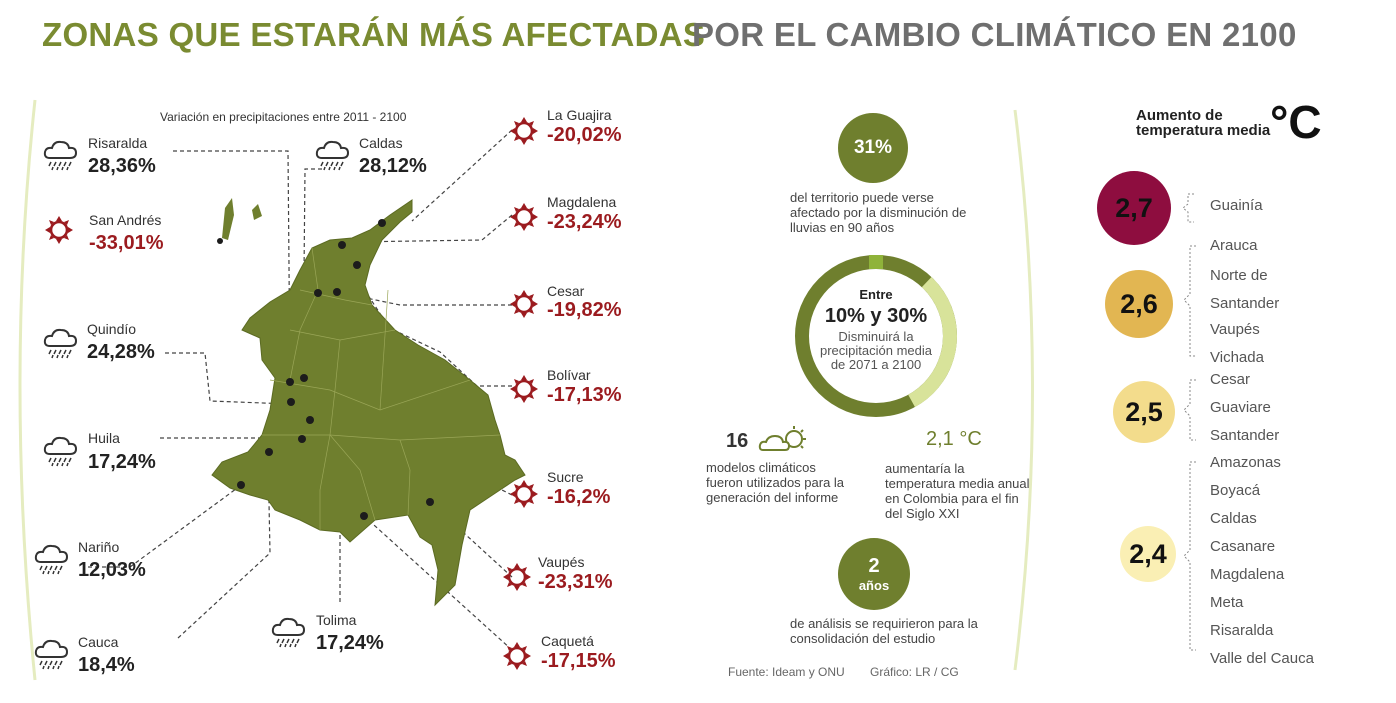 Image resolution: width=1396 pixels, height=703 pixels. What do you see at coordinates (584, 135) in the screenshot?
I see `region-value: -20,02%` at bounding box center [584, 135].